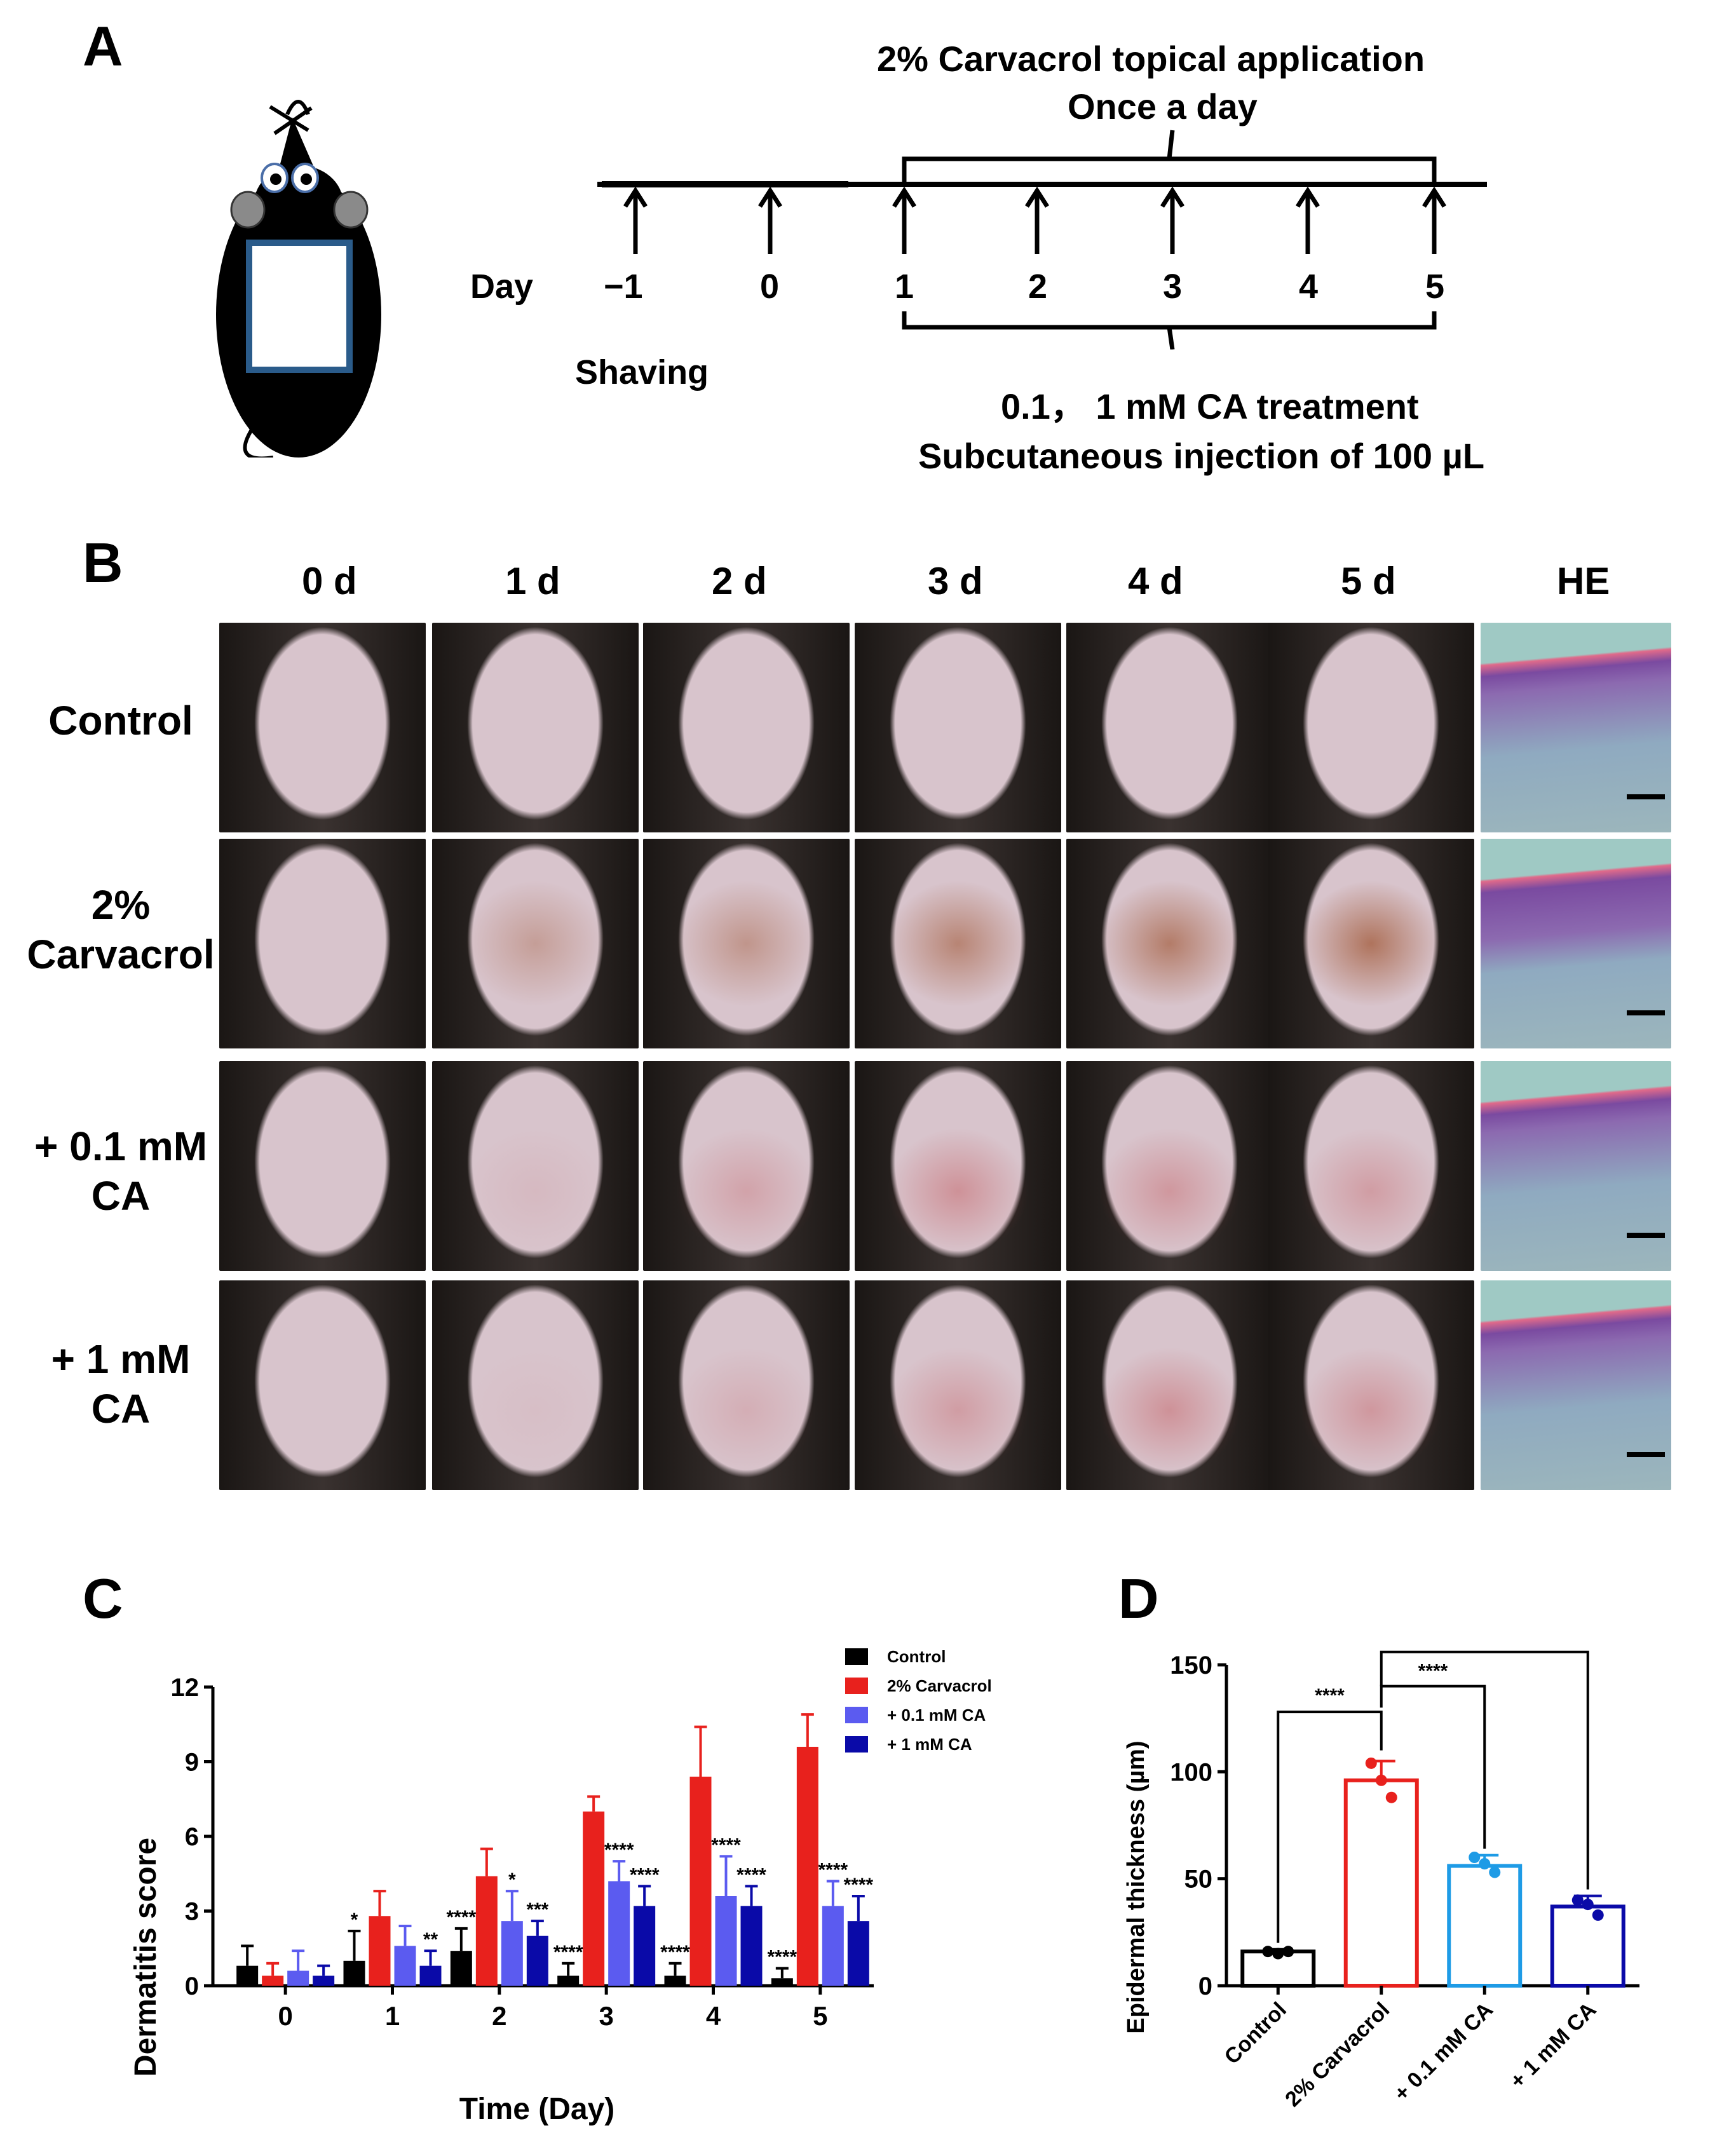  I want to click on shaving-label: Shaving, so click(642, 372).